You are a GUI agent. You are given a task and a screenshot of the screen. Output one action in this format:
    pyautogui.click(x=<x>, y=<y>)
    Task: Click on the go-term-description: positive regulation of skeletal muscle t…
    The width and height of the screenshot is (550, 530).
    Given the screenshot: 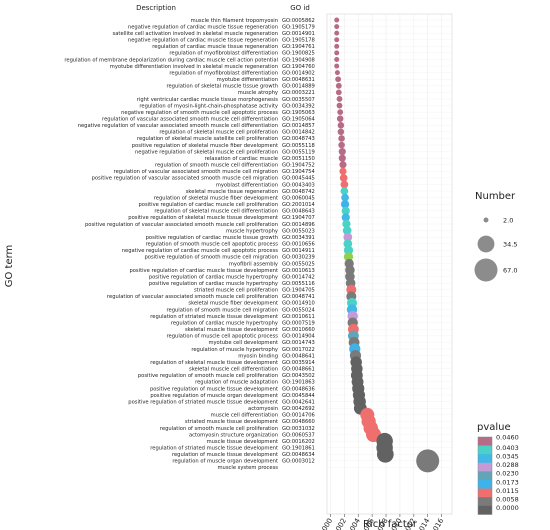 What is the action you would take?
    pyautogui.click(x=203, y=218)
    